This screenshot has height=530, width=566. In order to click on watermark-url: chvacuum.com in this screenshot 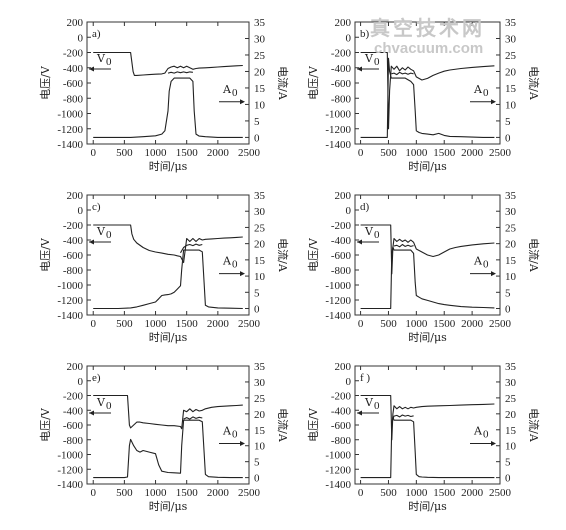, I will do `click(429, 48)`.